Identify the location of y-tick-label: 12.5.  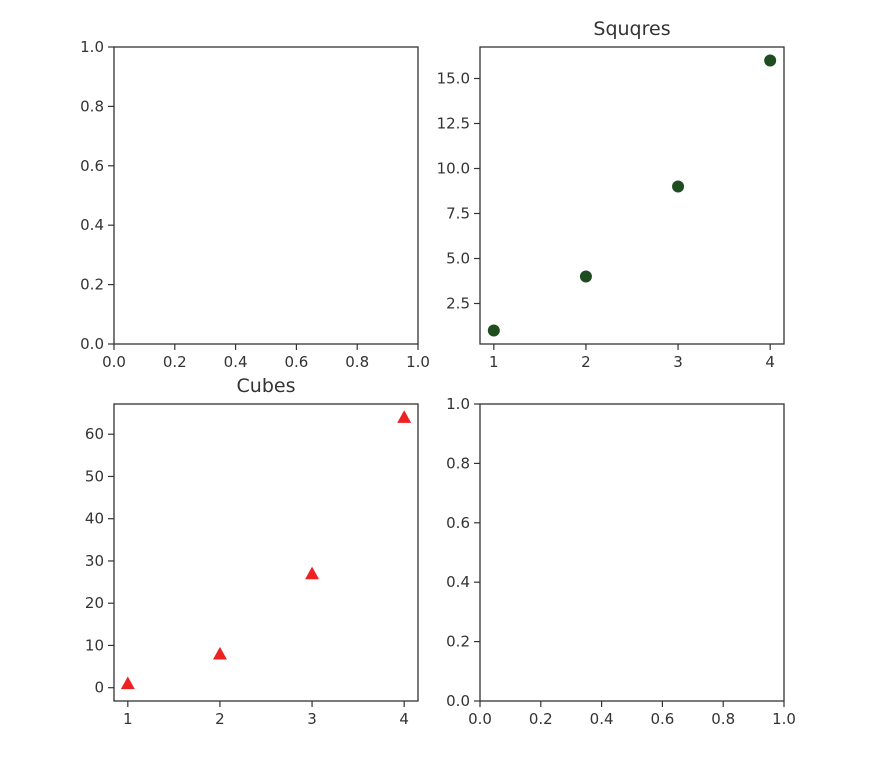
(453, 124).